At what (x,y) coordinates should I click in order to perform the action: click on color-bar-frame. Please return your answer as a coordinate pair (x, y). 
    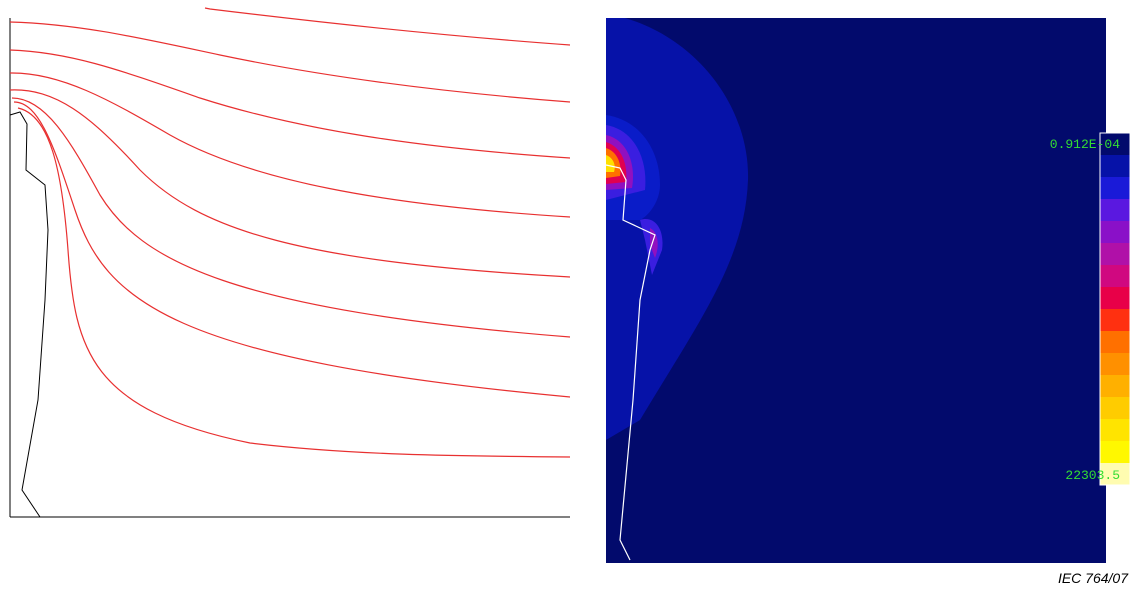
    Looking at the image, I should click on (1115, 309).